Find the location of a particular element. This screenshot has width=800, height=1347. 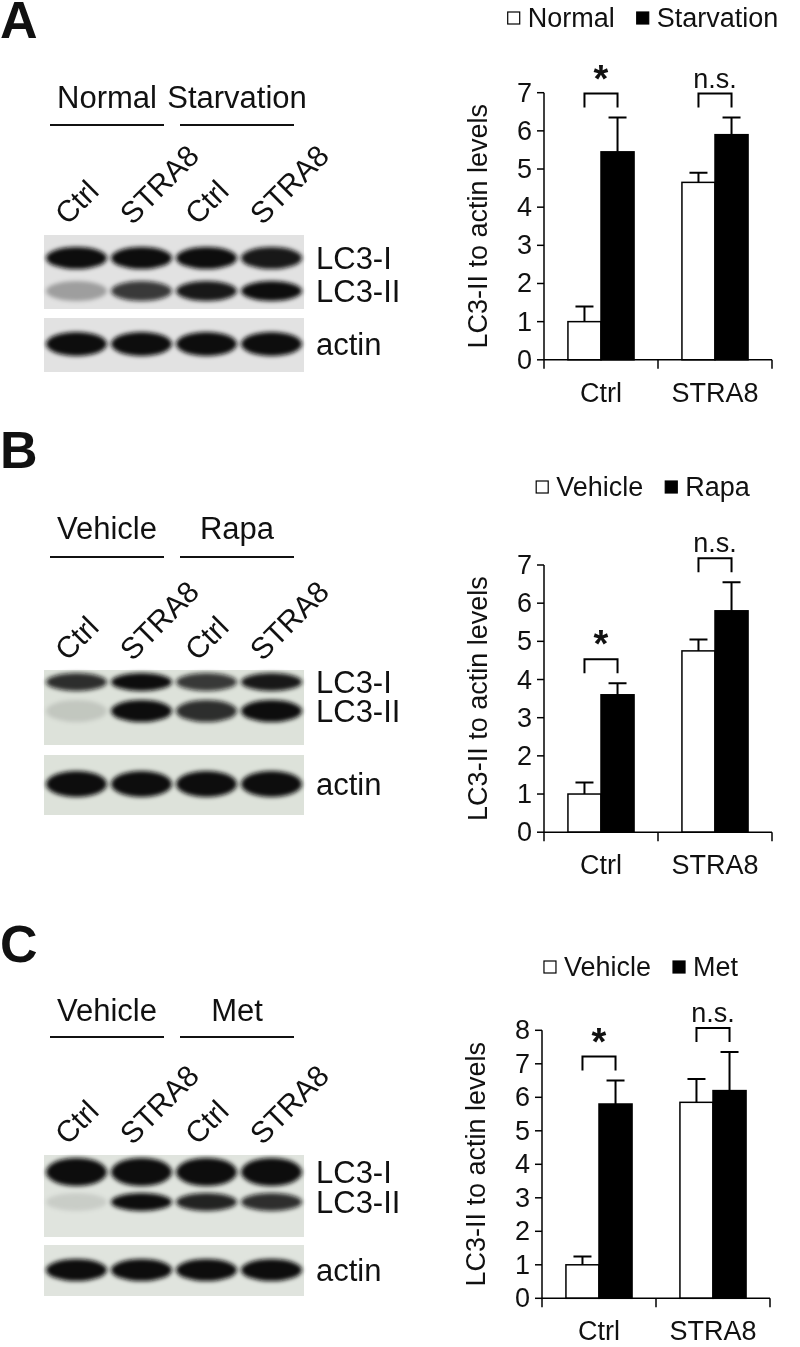

text: A is located at coordinates (19, 24).